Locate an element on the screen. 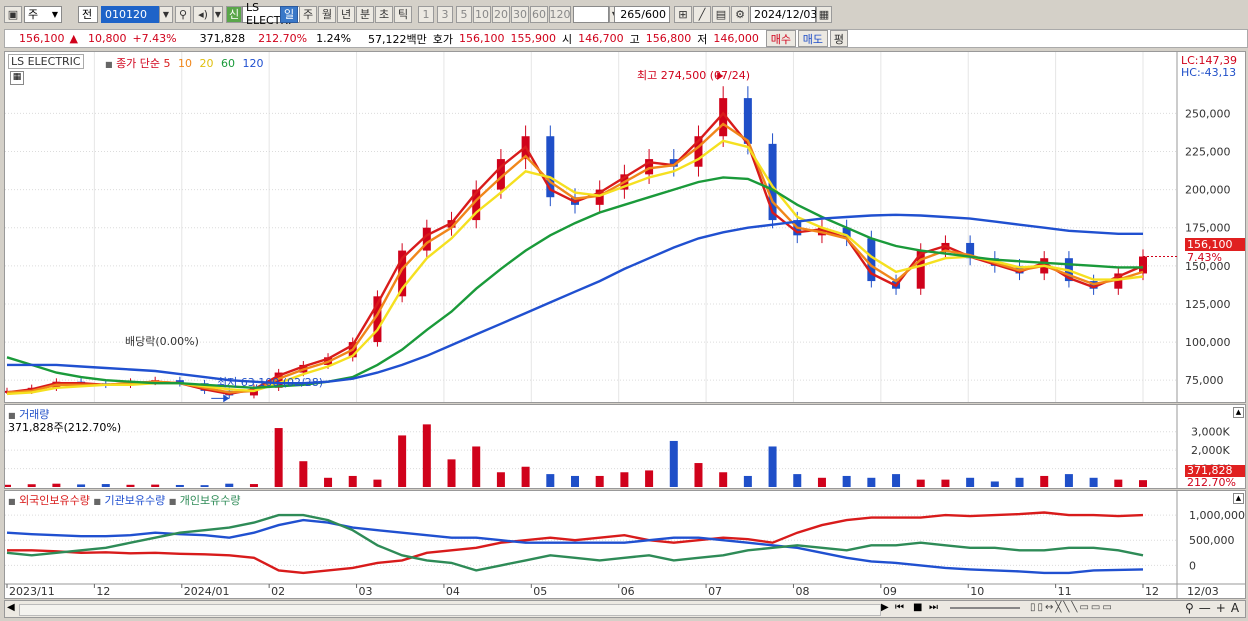  price-y-tick-label: 225,000 is located at coordinates (1208, 151).